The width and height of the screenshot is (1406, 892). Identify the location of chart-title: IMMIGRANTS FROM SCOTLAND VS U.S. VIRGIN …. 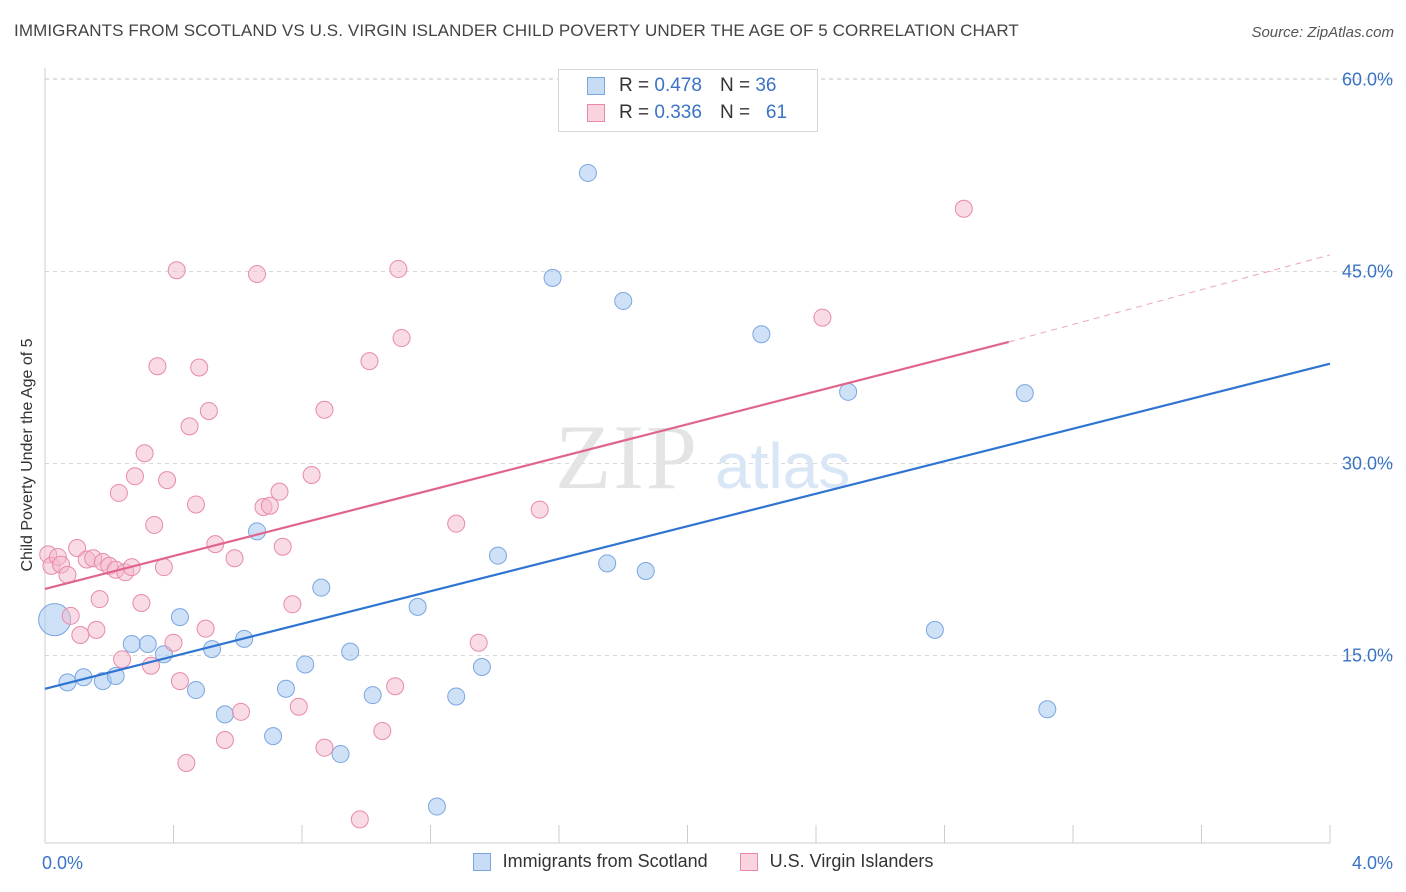
(516, 30).